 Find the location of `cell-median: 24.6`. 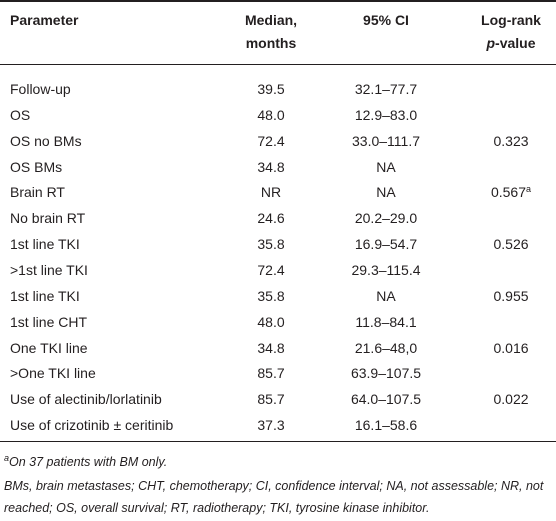

cell-median: 24.6 is located at coordinates (271, 218).